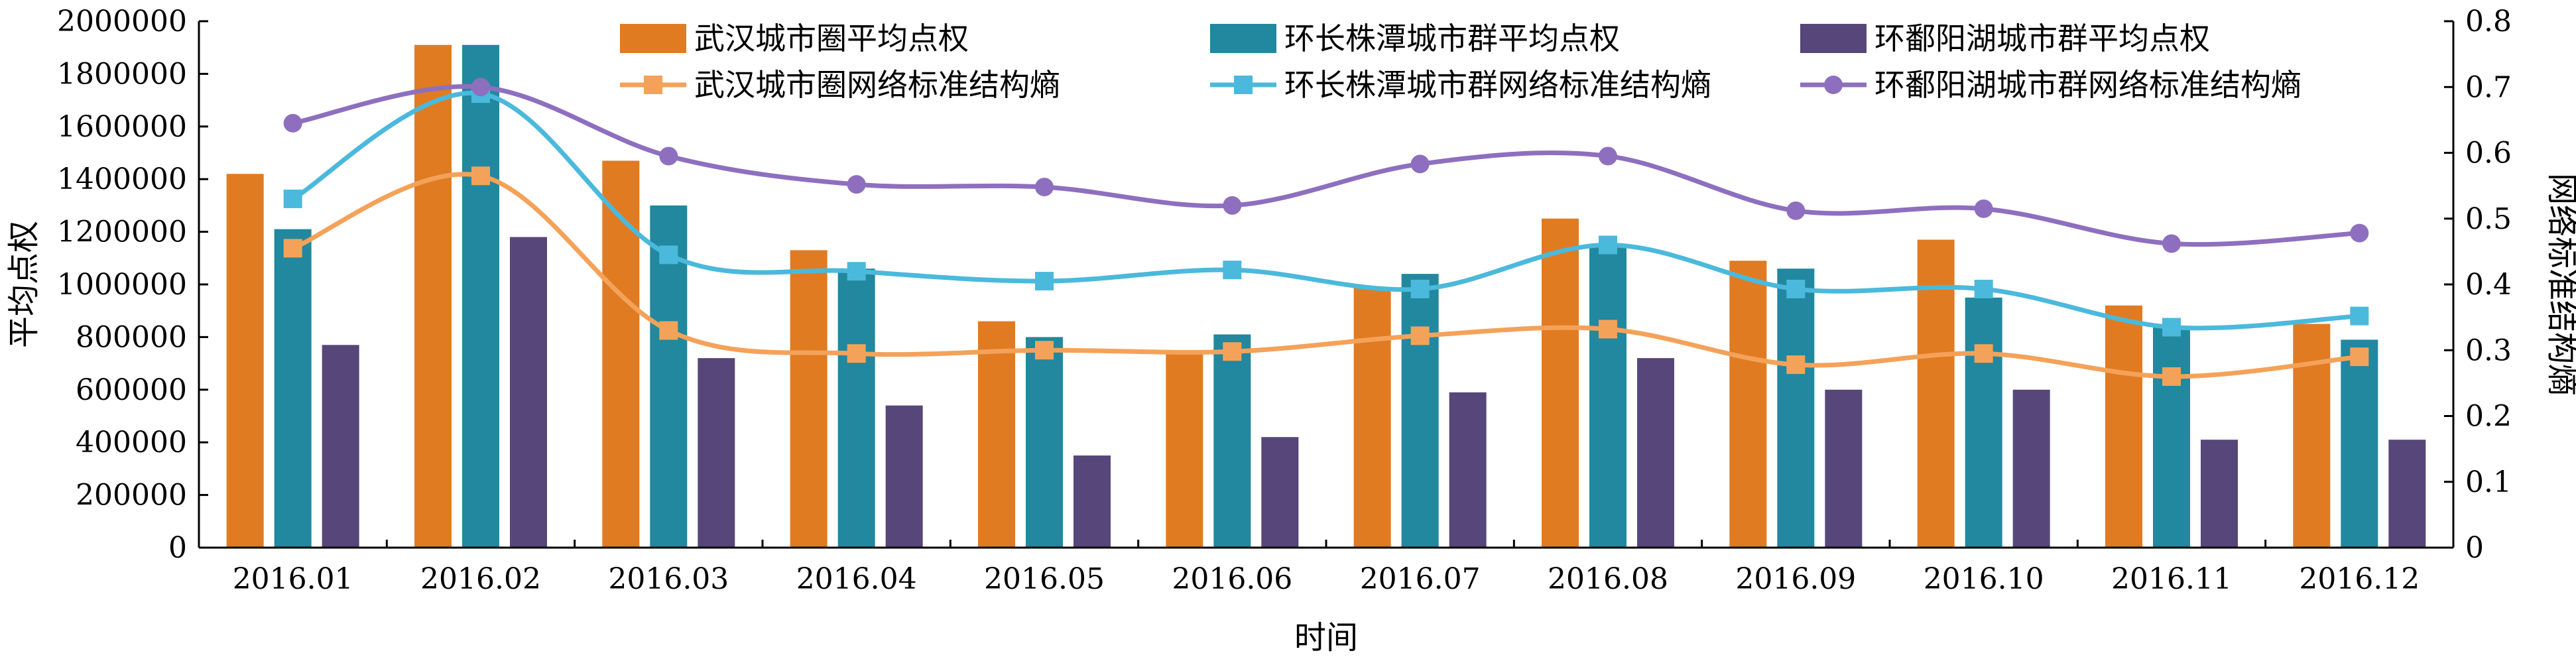  What do you see at coordinates (480, 579) in the screenshot?
I see `x-tick-label: 2016.02` at bounding box center [480, 579].